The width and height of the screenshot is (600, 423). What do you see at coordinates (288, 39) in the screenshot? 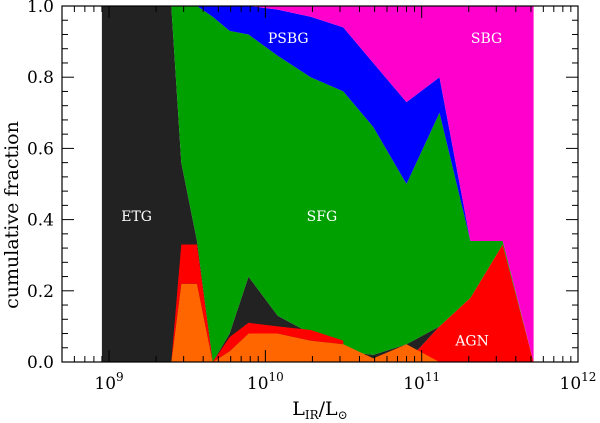
I see `region-label-psbg: PSBG` at bounding box center [288, 39].